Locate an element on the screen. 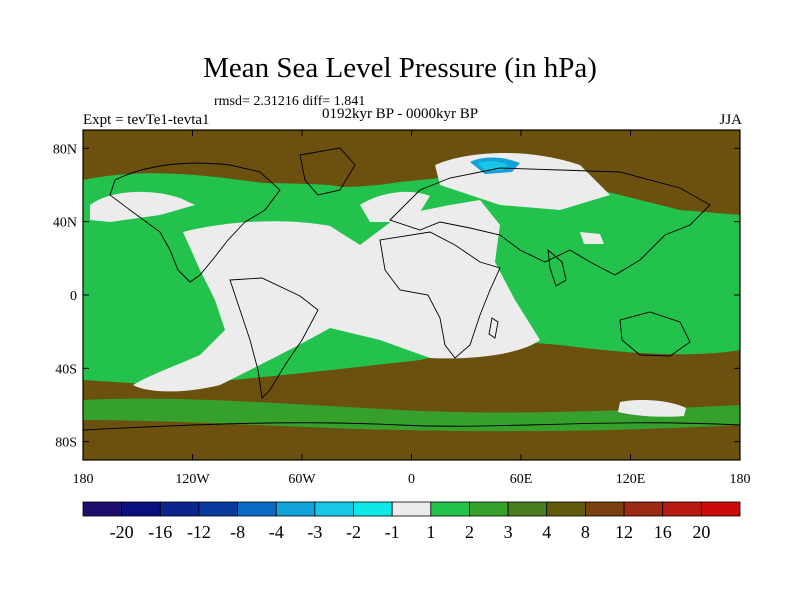 This screenshot has height=600, width=800. colorbar-label: 2 is located at coordinates (469, 532).